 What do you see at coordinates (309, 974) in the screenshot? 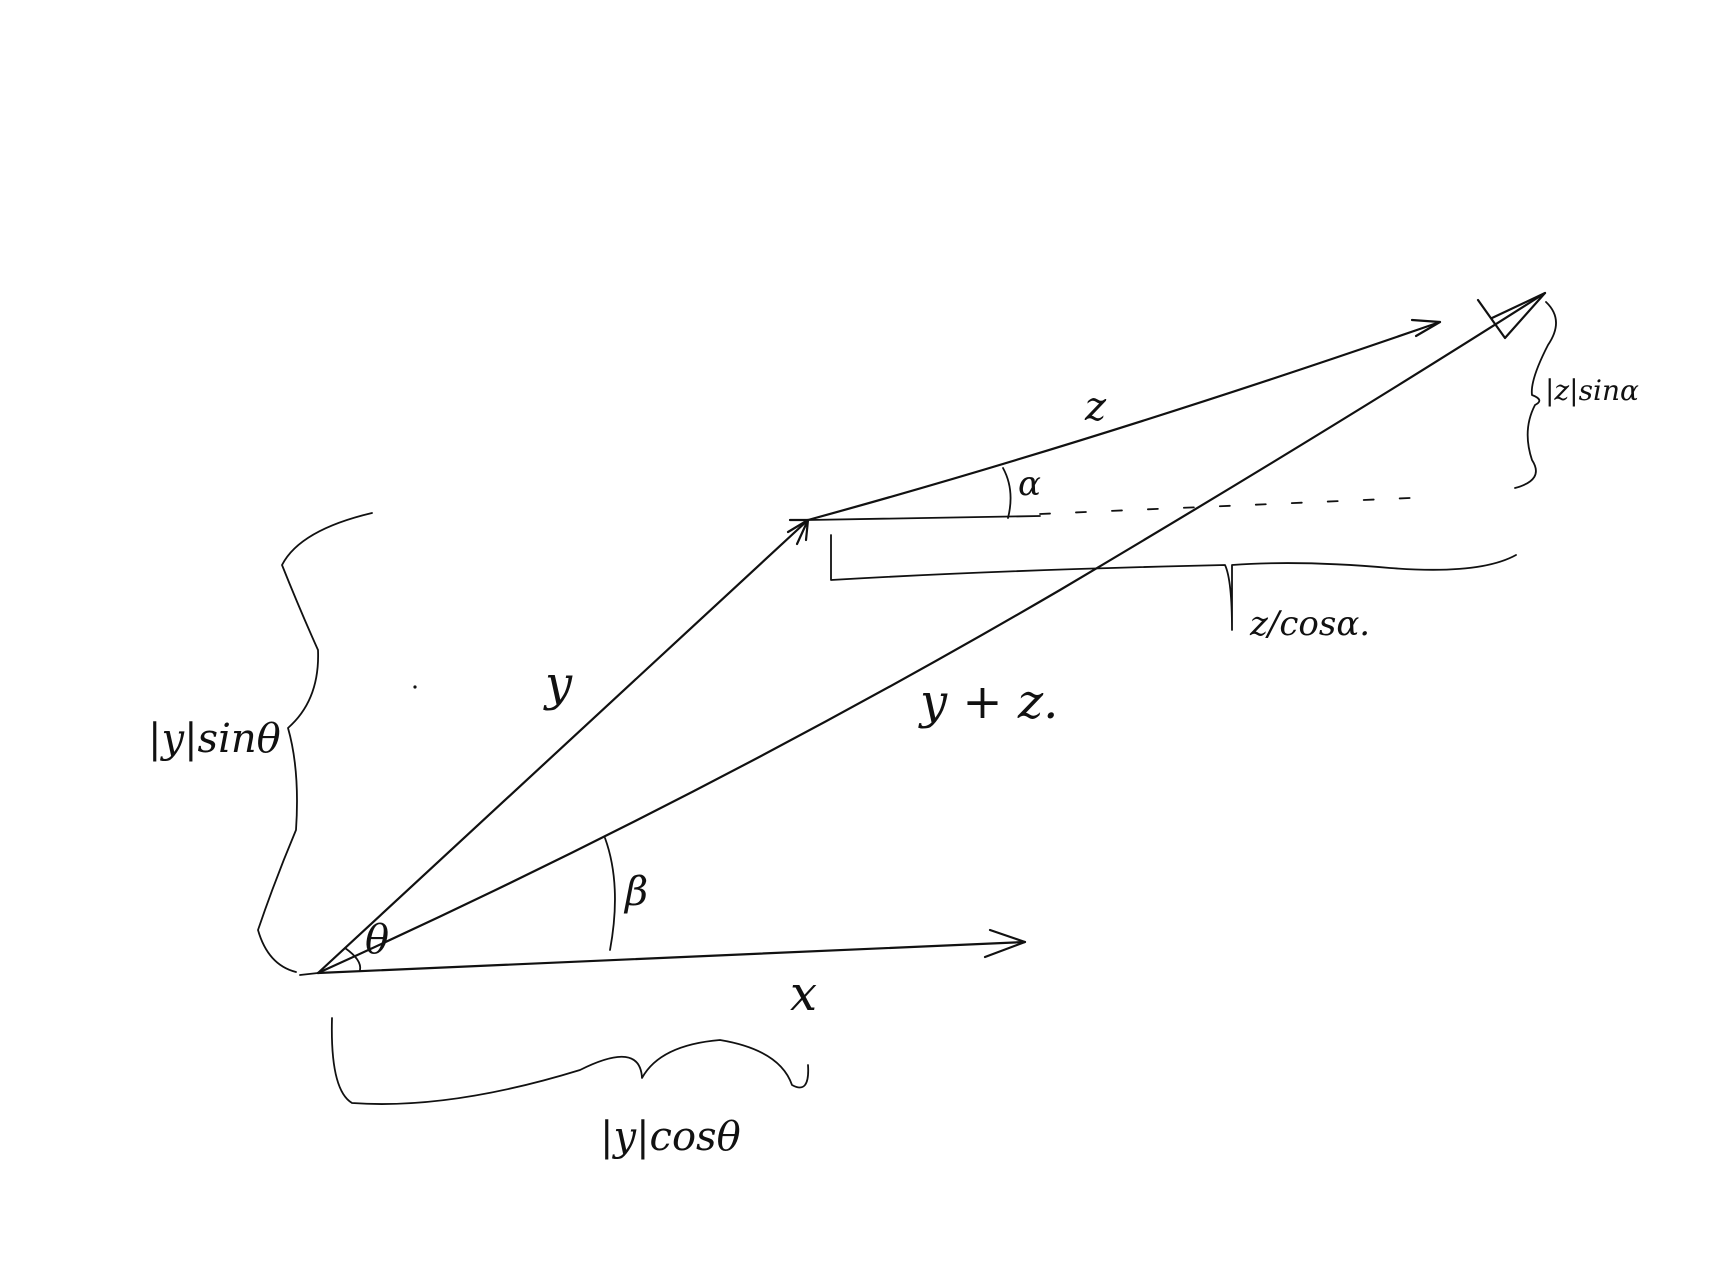
I see `origin-tick` at bounding box center [309, 974].